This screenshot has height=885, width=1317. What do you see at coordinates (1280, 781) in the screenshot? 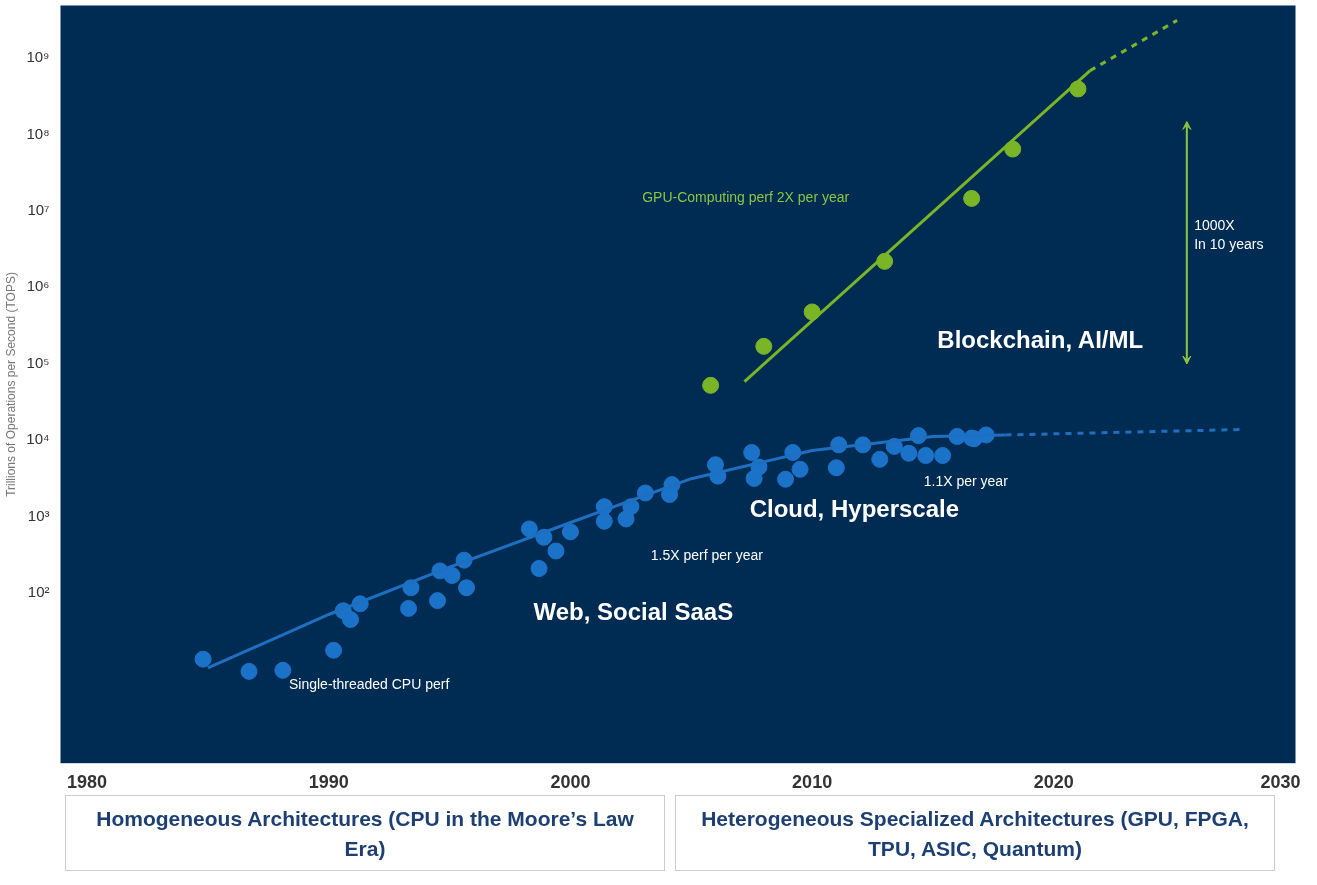
I see `x-tick-label: 2030` at bounding box center [1280, 781].